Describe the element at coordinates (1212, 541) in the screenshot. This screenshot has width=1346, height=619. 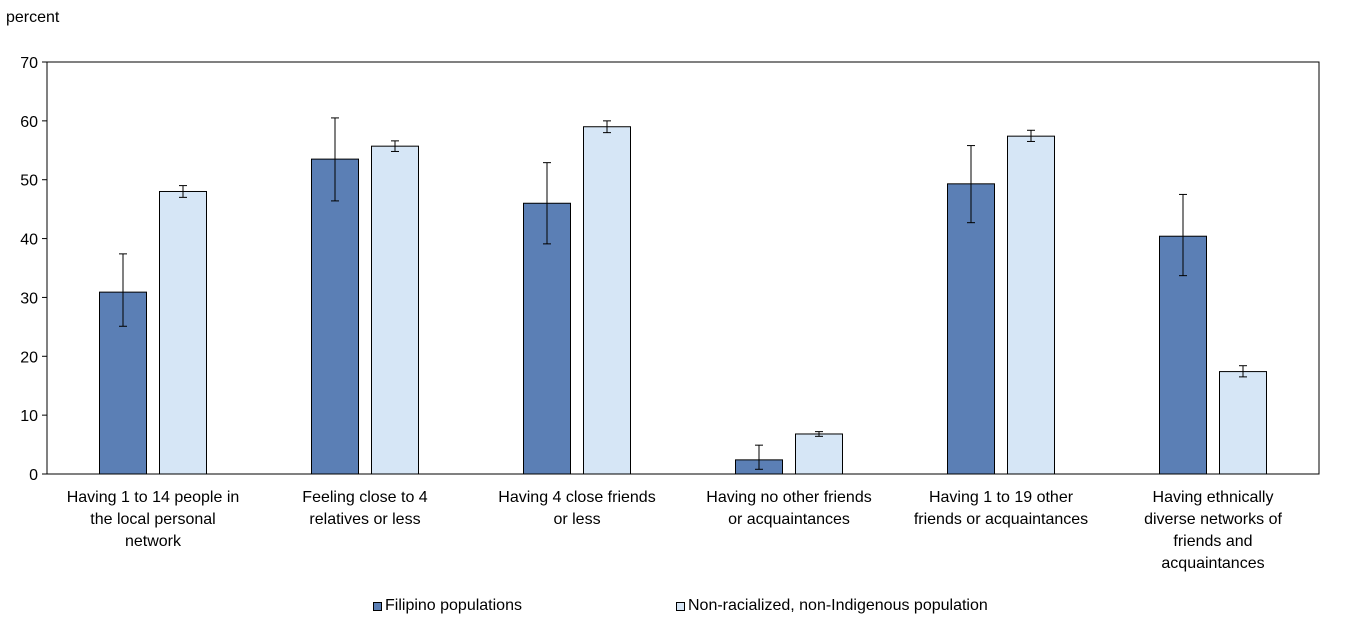
I see `x-category-label-line: friends and` at that location.